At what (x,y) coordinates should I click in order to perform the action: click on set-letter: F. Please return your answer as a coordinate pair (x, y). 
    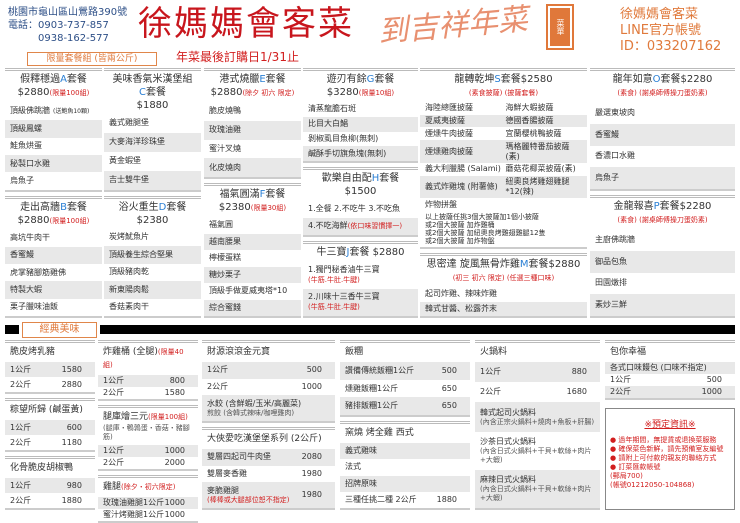
    Looking at the image, I should click on (262, 194).